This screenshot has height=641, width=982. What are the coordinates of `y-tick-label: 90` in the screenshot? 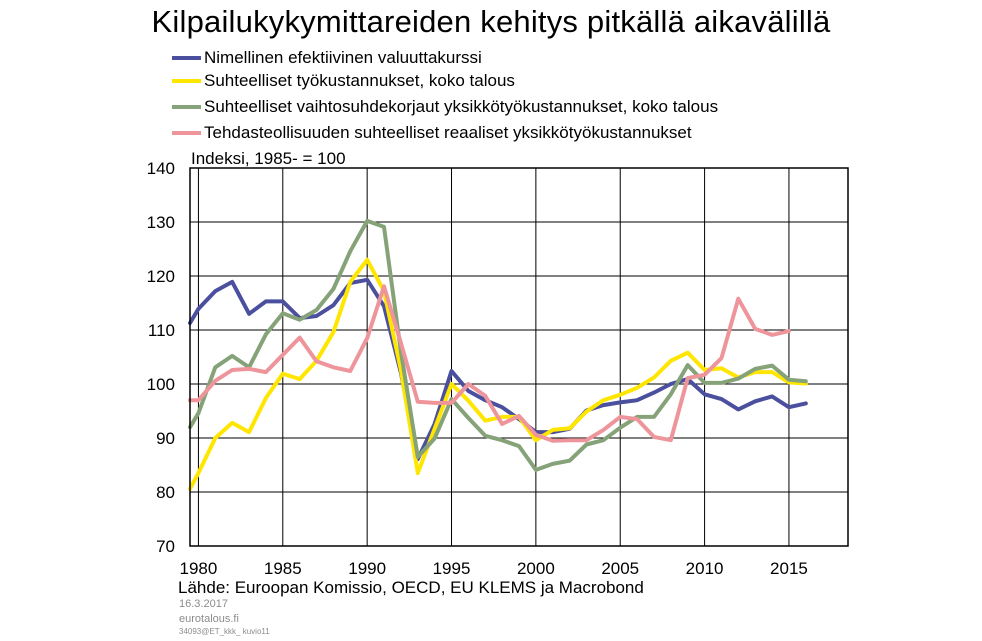 It's located at (165, 438).